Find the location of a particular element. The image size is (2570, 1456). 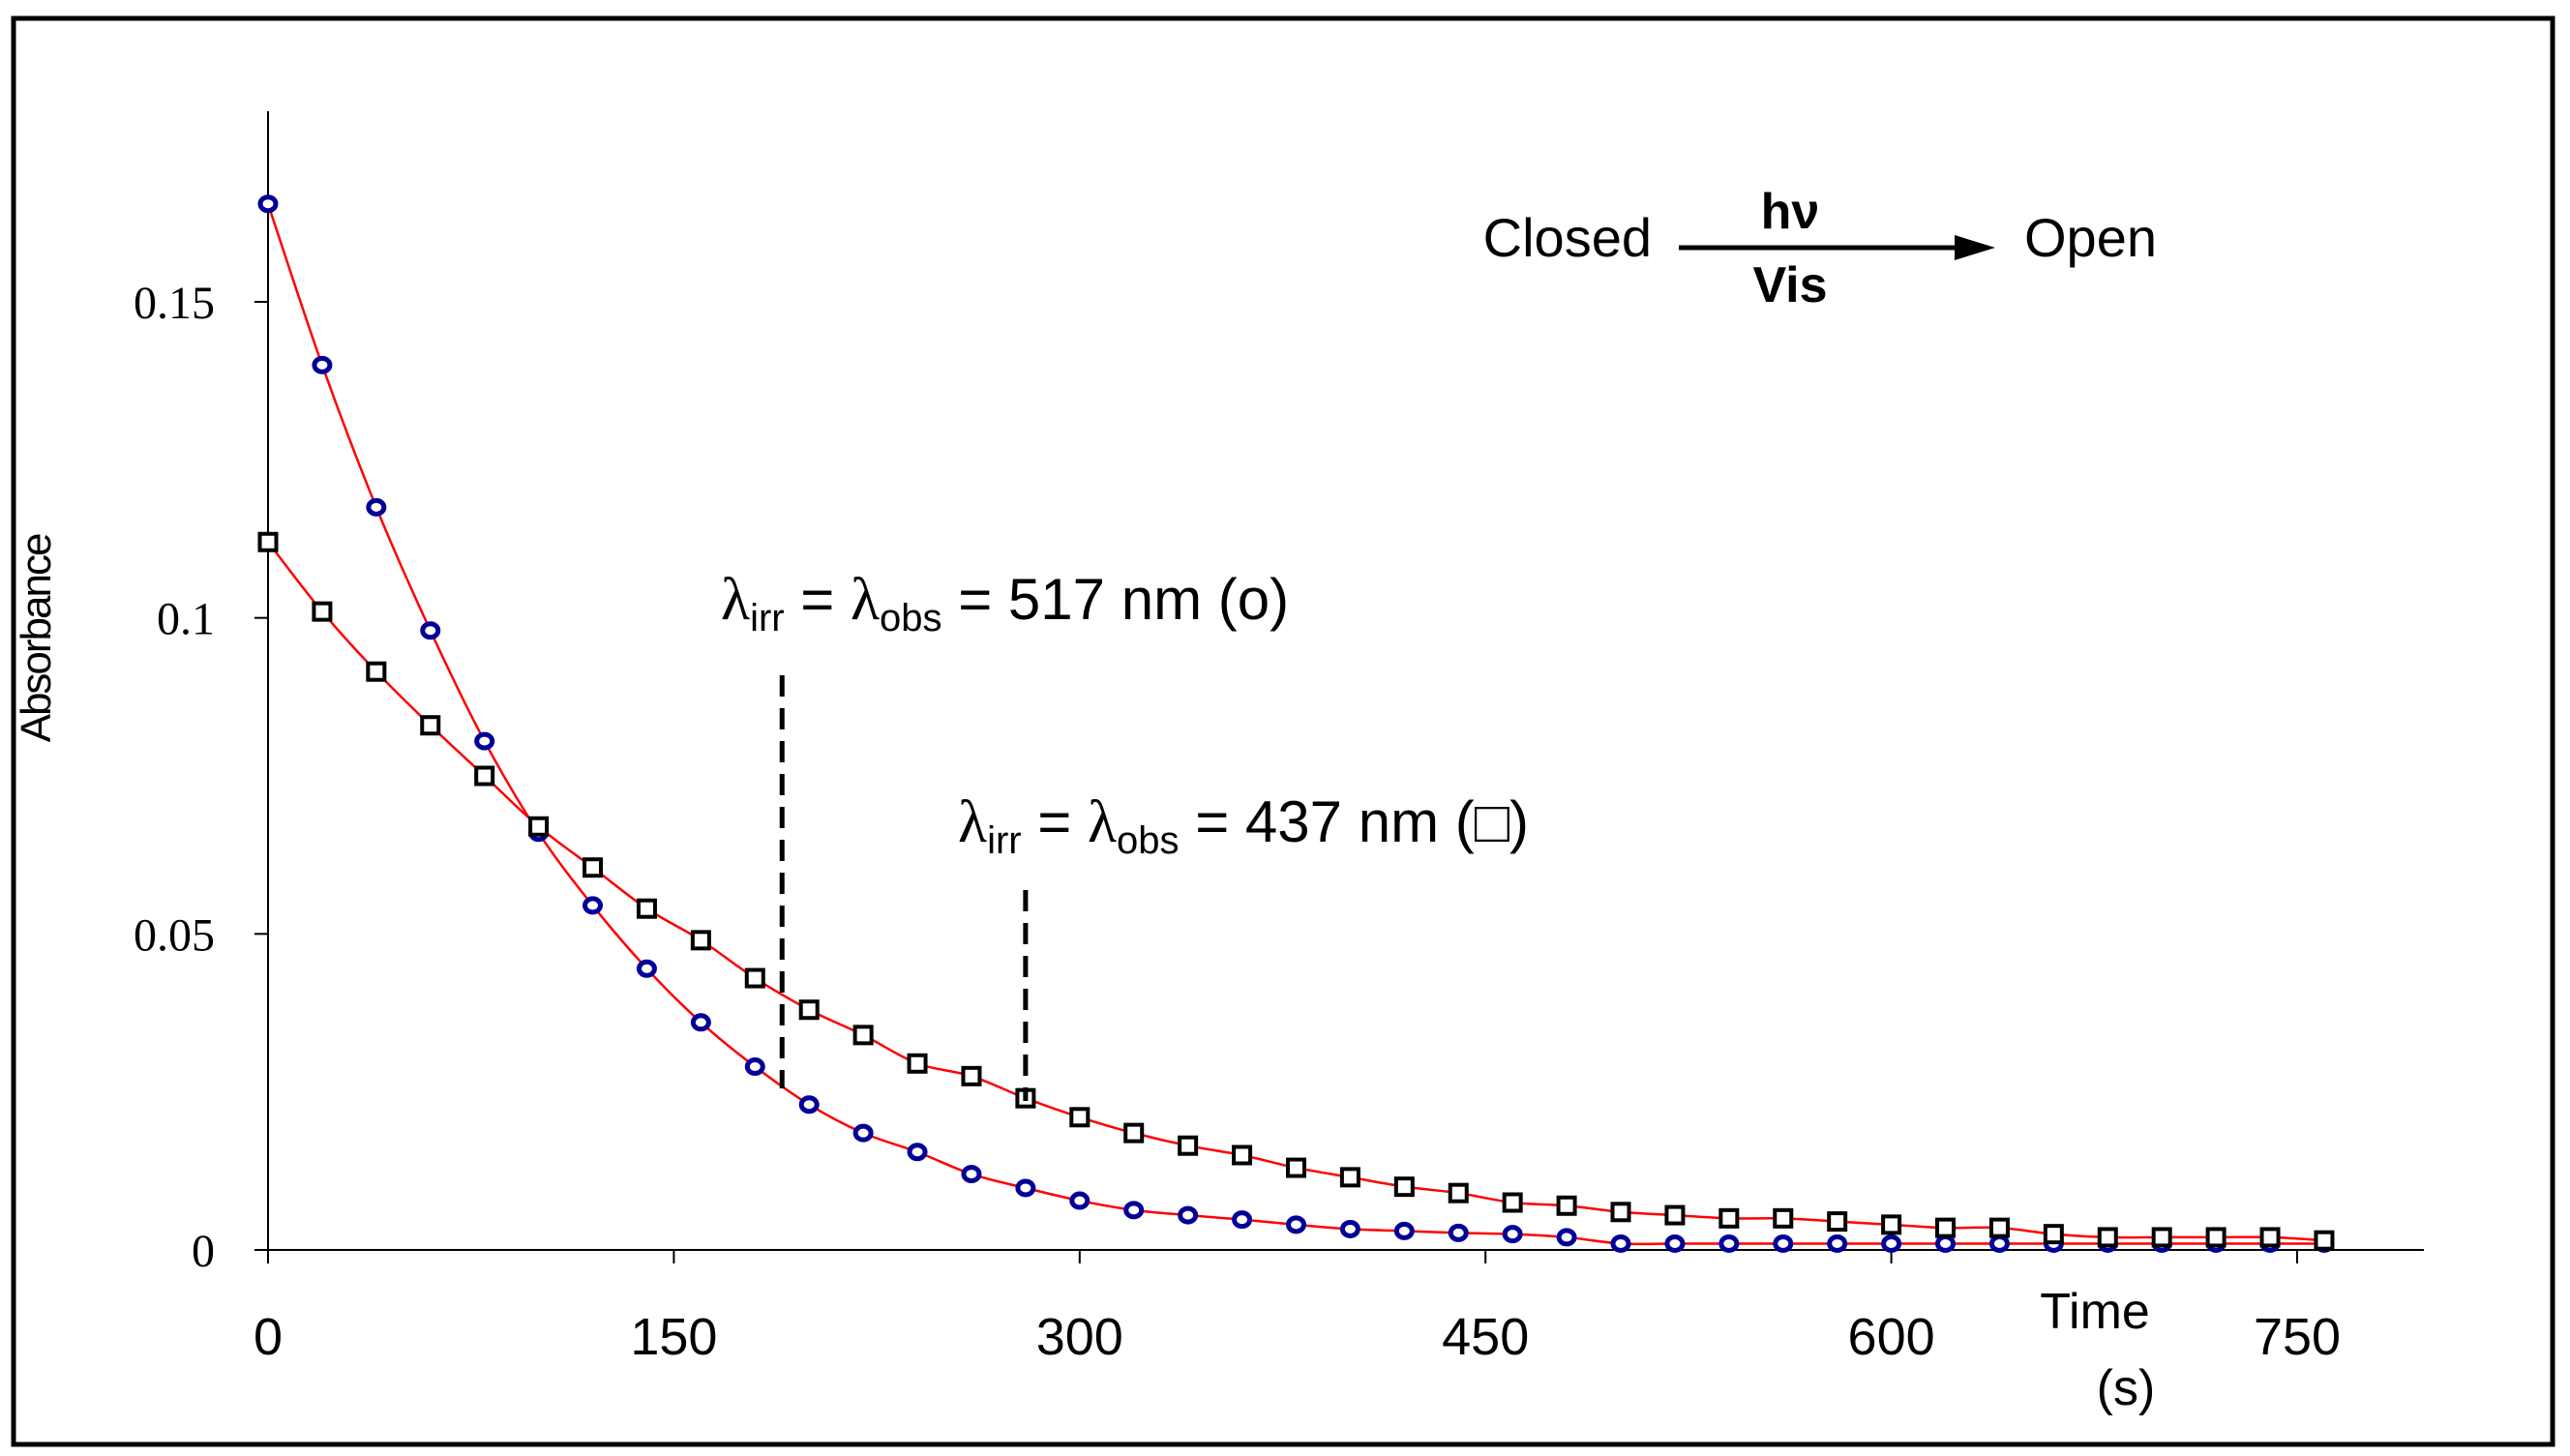

annotation-lines is located at coordinates (904, 888).